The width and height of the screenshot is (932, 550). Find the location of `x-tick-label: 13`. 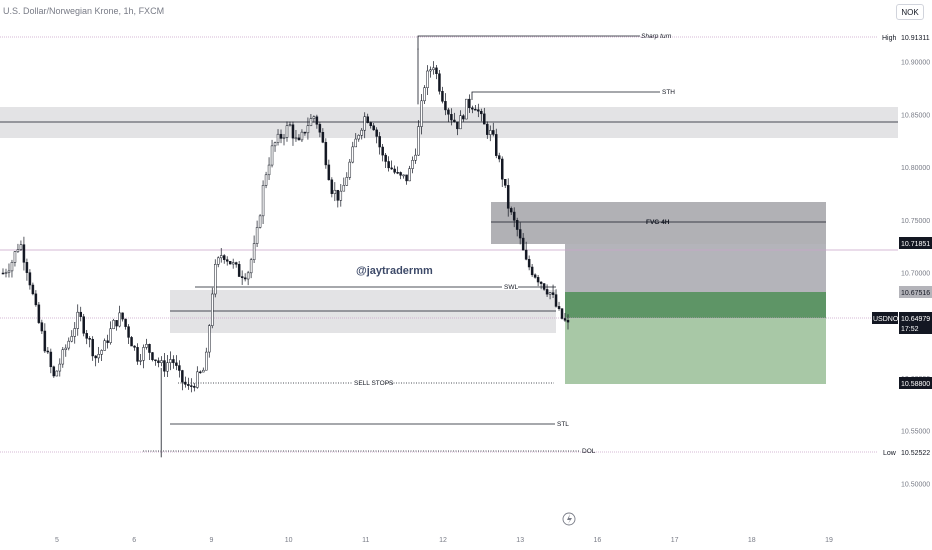

x-tick-label: 13 is located at coordinates (520, 540).